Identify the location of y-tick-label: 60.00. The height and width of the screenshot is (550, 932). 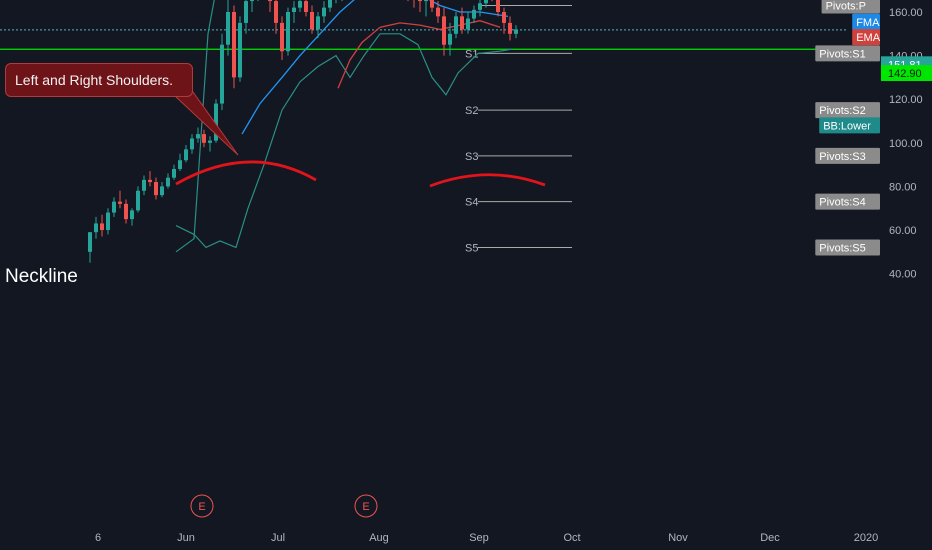
(903, 231).